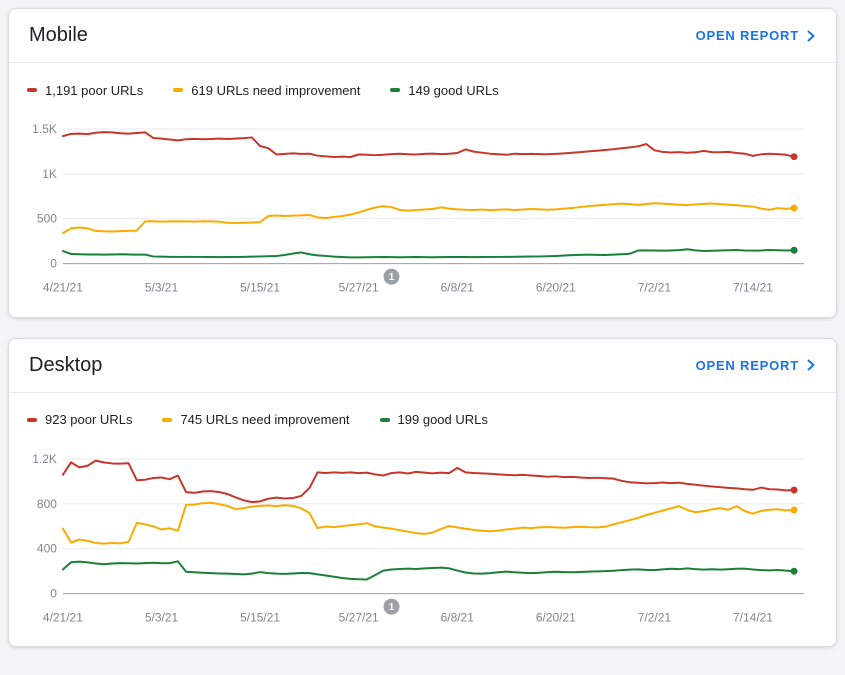 This screenshot has width=845, height=675. What do you see at coordinates (44, 129) in the screenshot?
I see `svg-text: 1.5K` at bounding box center [44, 129].